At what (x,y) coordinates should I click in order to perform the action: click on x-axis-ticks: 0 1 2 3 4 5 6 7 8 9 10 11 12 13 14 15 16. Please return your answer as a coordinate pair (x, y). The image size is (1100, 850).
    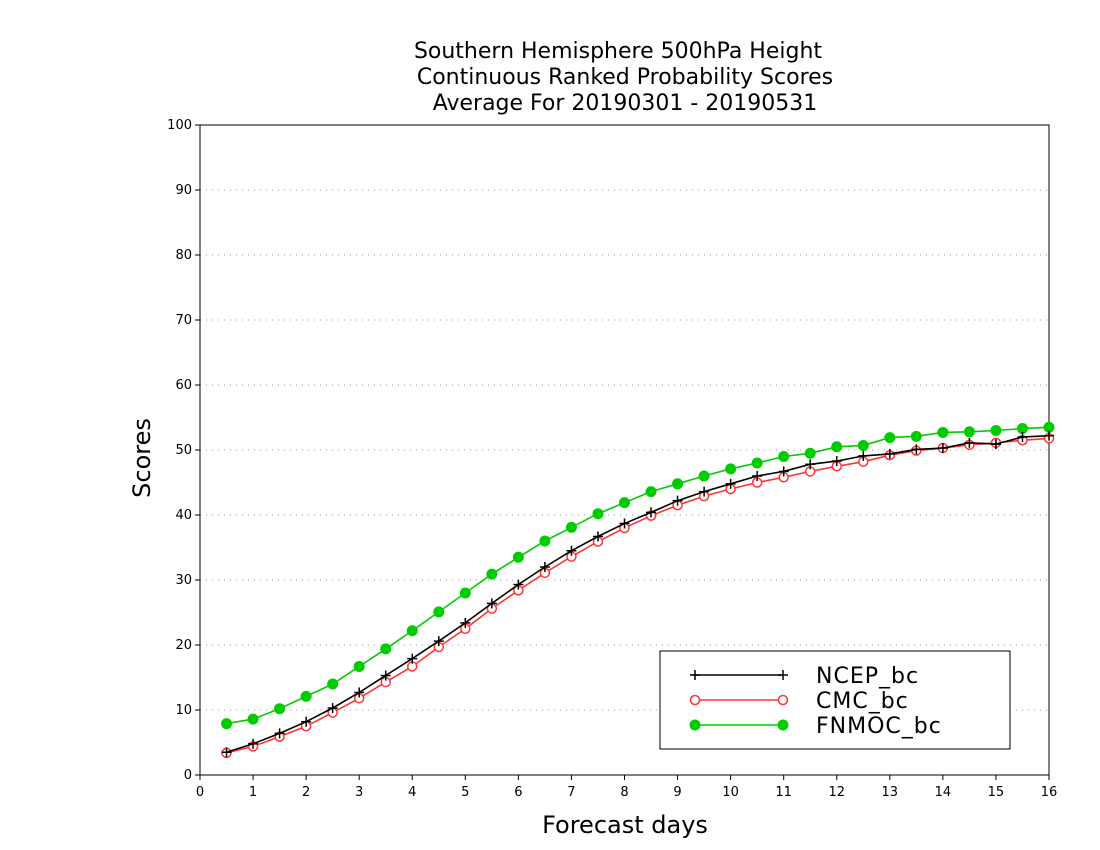
    Looking at the image, I should click on (626, 787).